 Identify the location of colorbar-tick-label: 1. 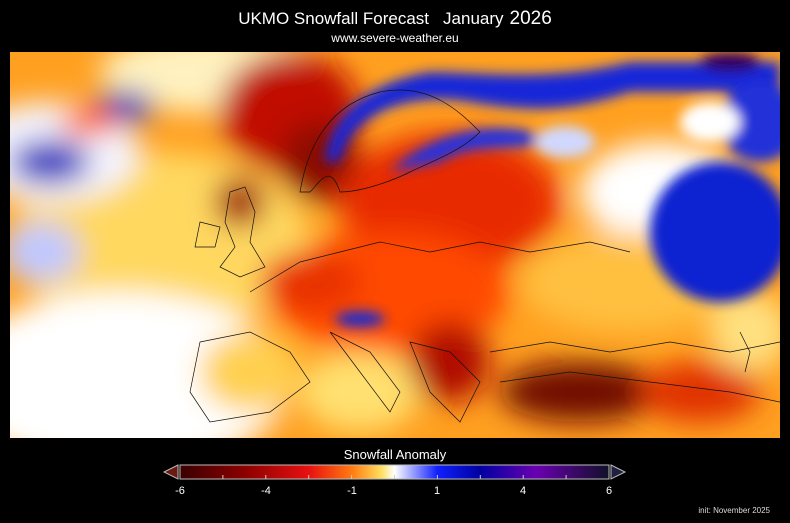
(437, 491).